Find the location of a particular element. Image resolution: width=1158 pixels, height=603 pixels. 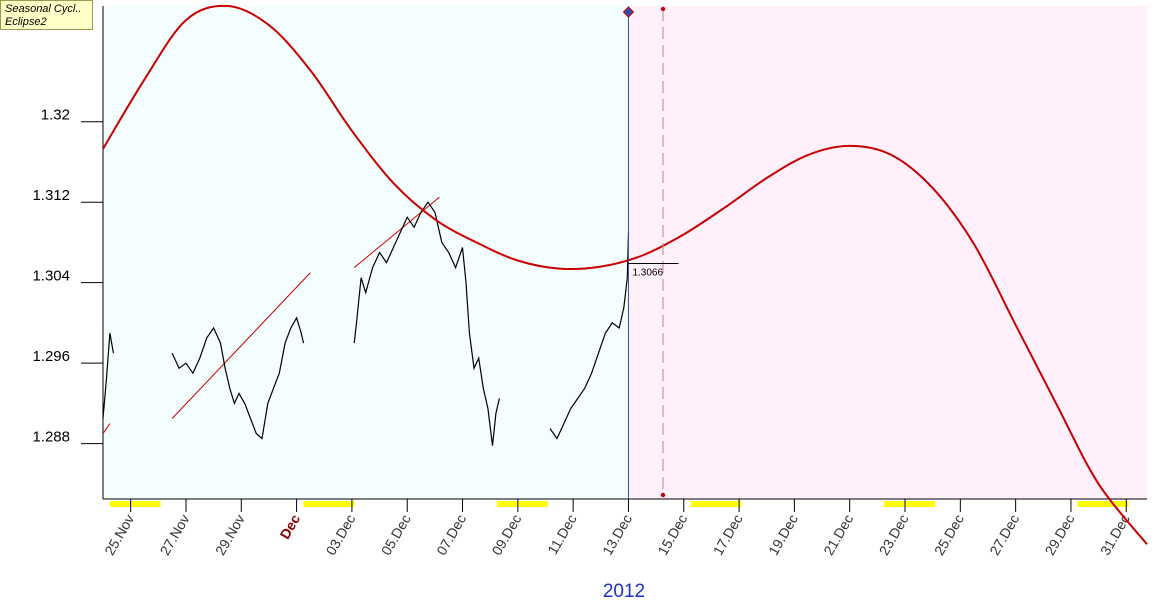

legend-line-2: Eclipse2 is located at coordinates (26, 22).